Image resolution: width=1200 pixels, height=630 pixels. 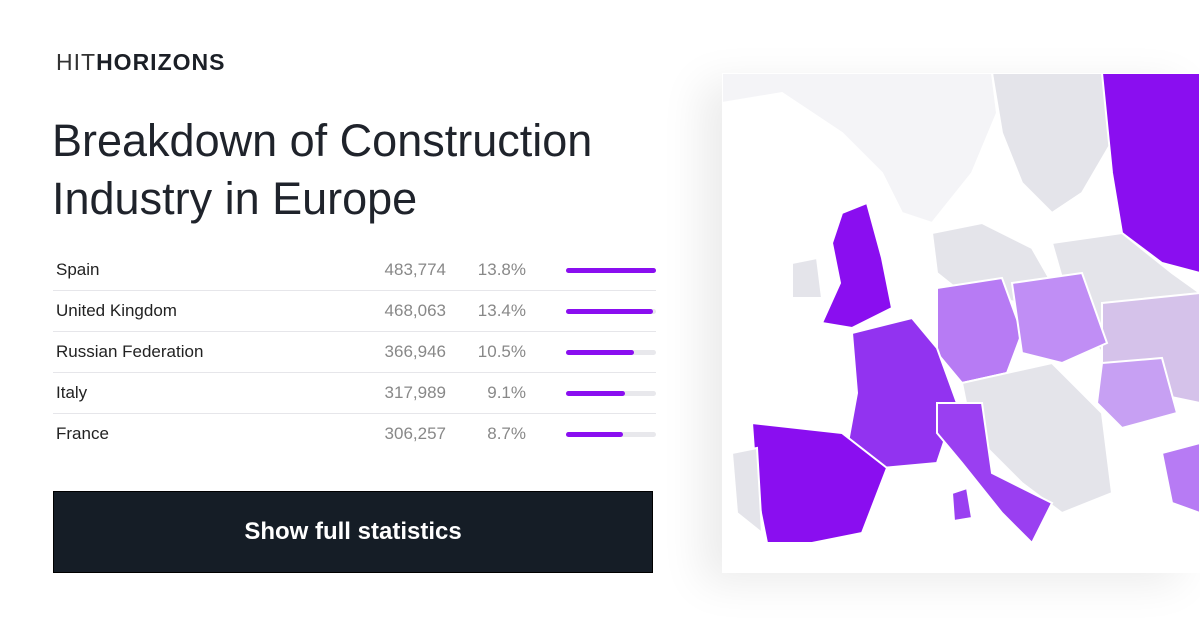 I want to click on show-statistics-button: Show full statistics, so click(x=353, y=532).